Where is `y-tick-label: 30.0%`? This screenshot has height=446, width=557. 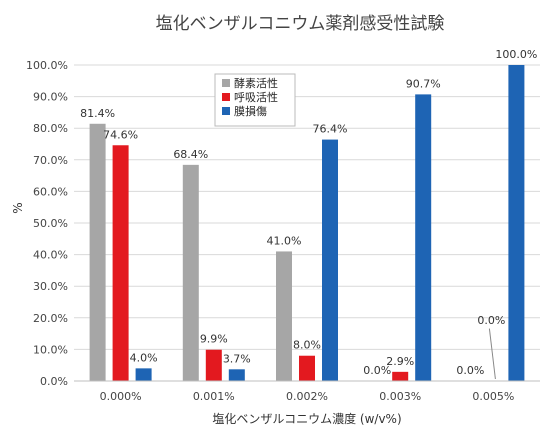
y-tick-label: 30.0% is located at coordinates (50, 286).